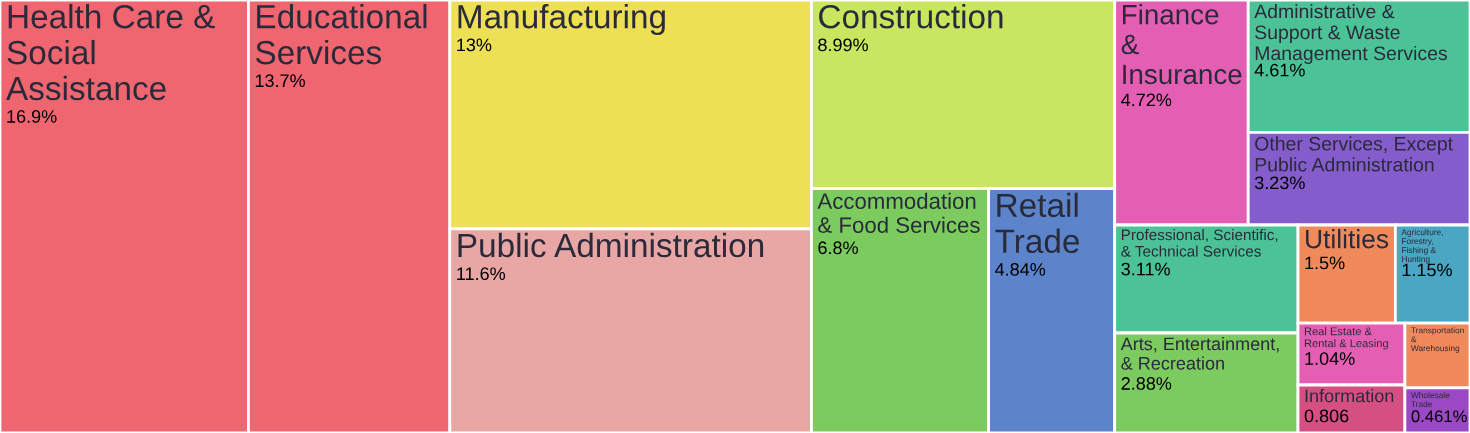  What do you see at coordinates (1427, 270) in the screenshot?
I see `data-label: 1.15%` at bounding box center [1427, 270].